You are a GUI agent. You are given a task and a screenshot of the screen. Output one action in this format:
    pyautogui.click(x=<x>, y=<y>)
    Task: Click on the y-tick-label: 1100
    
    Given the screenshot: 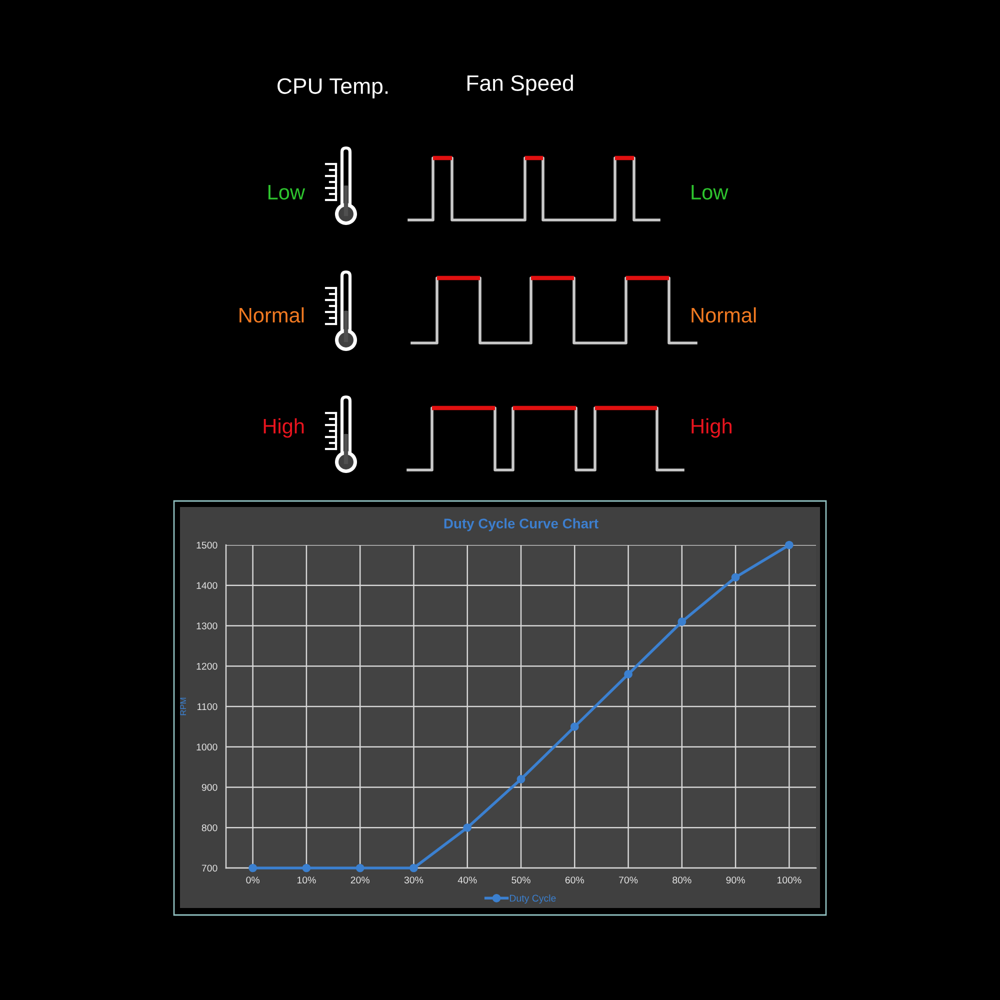 What is the action you would take?
    pyautogui.click(x=208, y=706)
    